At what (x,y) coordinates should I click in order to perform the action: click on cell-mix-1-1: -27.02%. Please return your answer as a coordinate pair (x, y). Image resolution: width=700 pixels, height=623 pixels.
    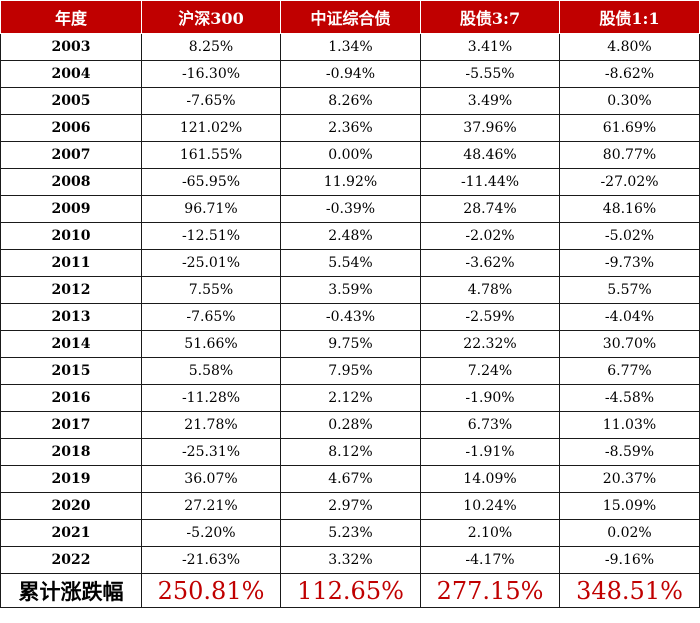
    Looking at the image, I should click on (629, 182).